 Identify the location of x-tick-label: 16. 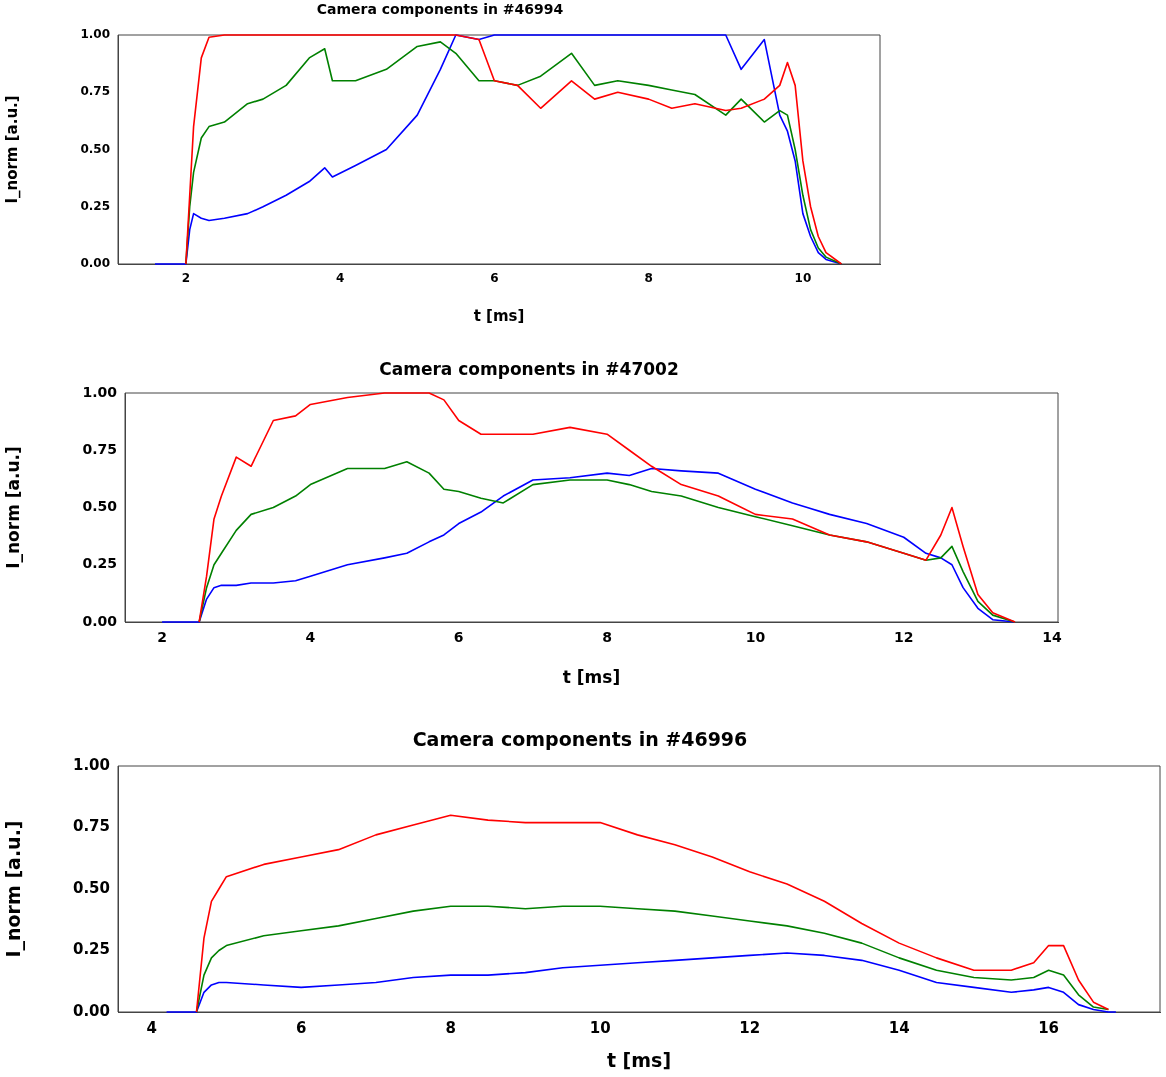
(1049, 1027).